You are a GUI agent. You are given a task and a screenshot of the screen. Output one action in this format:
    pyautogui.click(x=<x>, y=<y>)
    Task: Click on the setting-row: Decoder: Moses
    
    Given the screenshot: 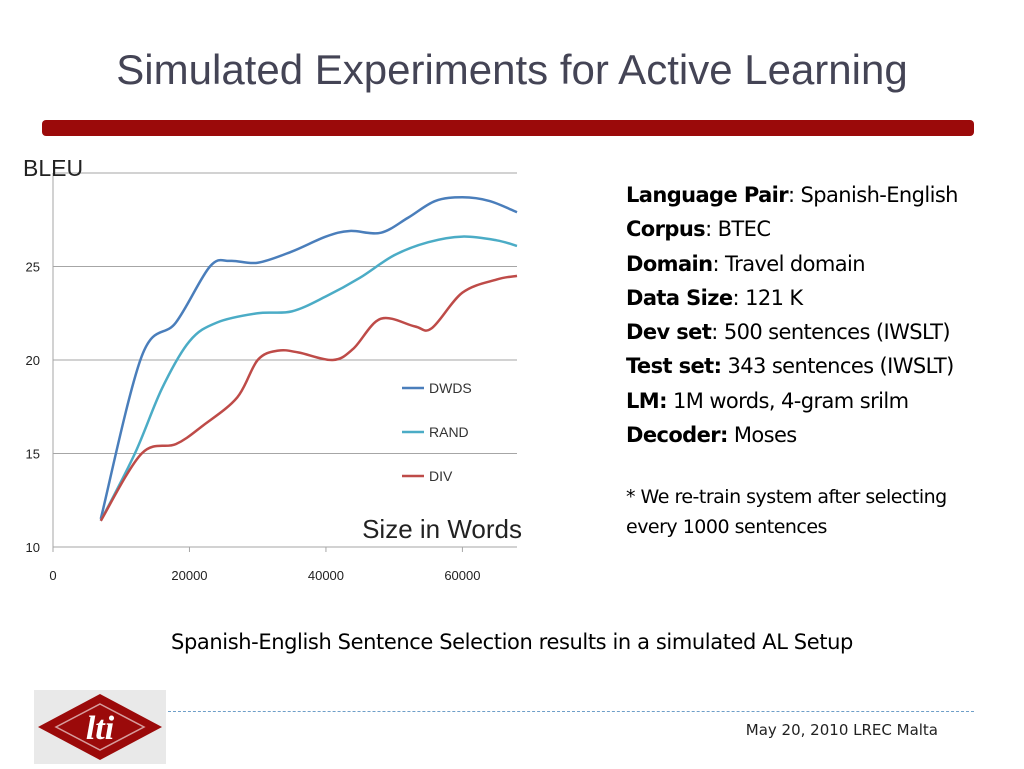 What is the action you would take?
    pyautogui.click(x=823, y=435)
    